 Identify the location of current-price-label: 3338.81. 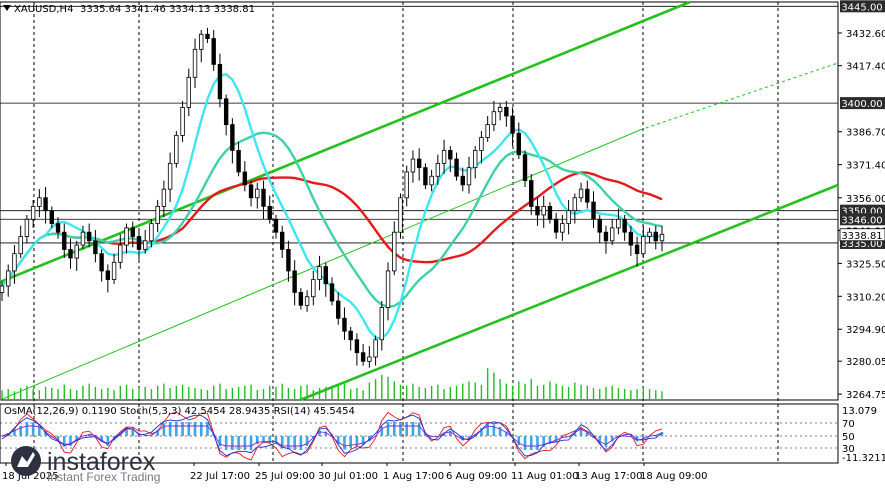
(861, 236).